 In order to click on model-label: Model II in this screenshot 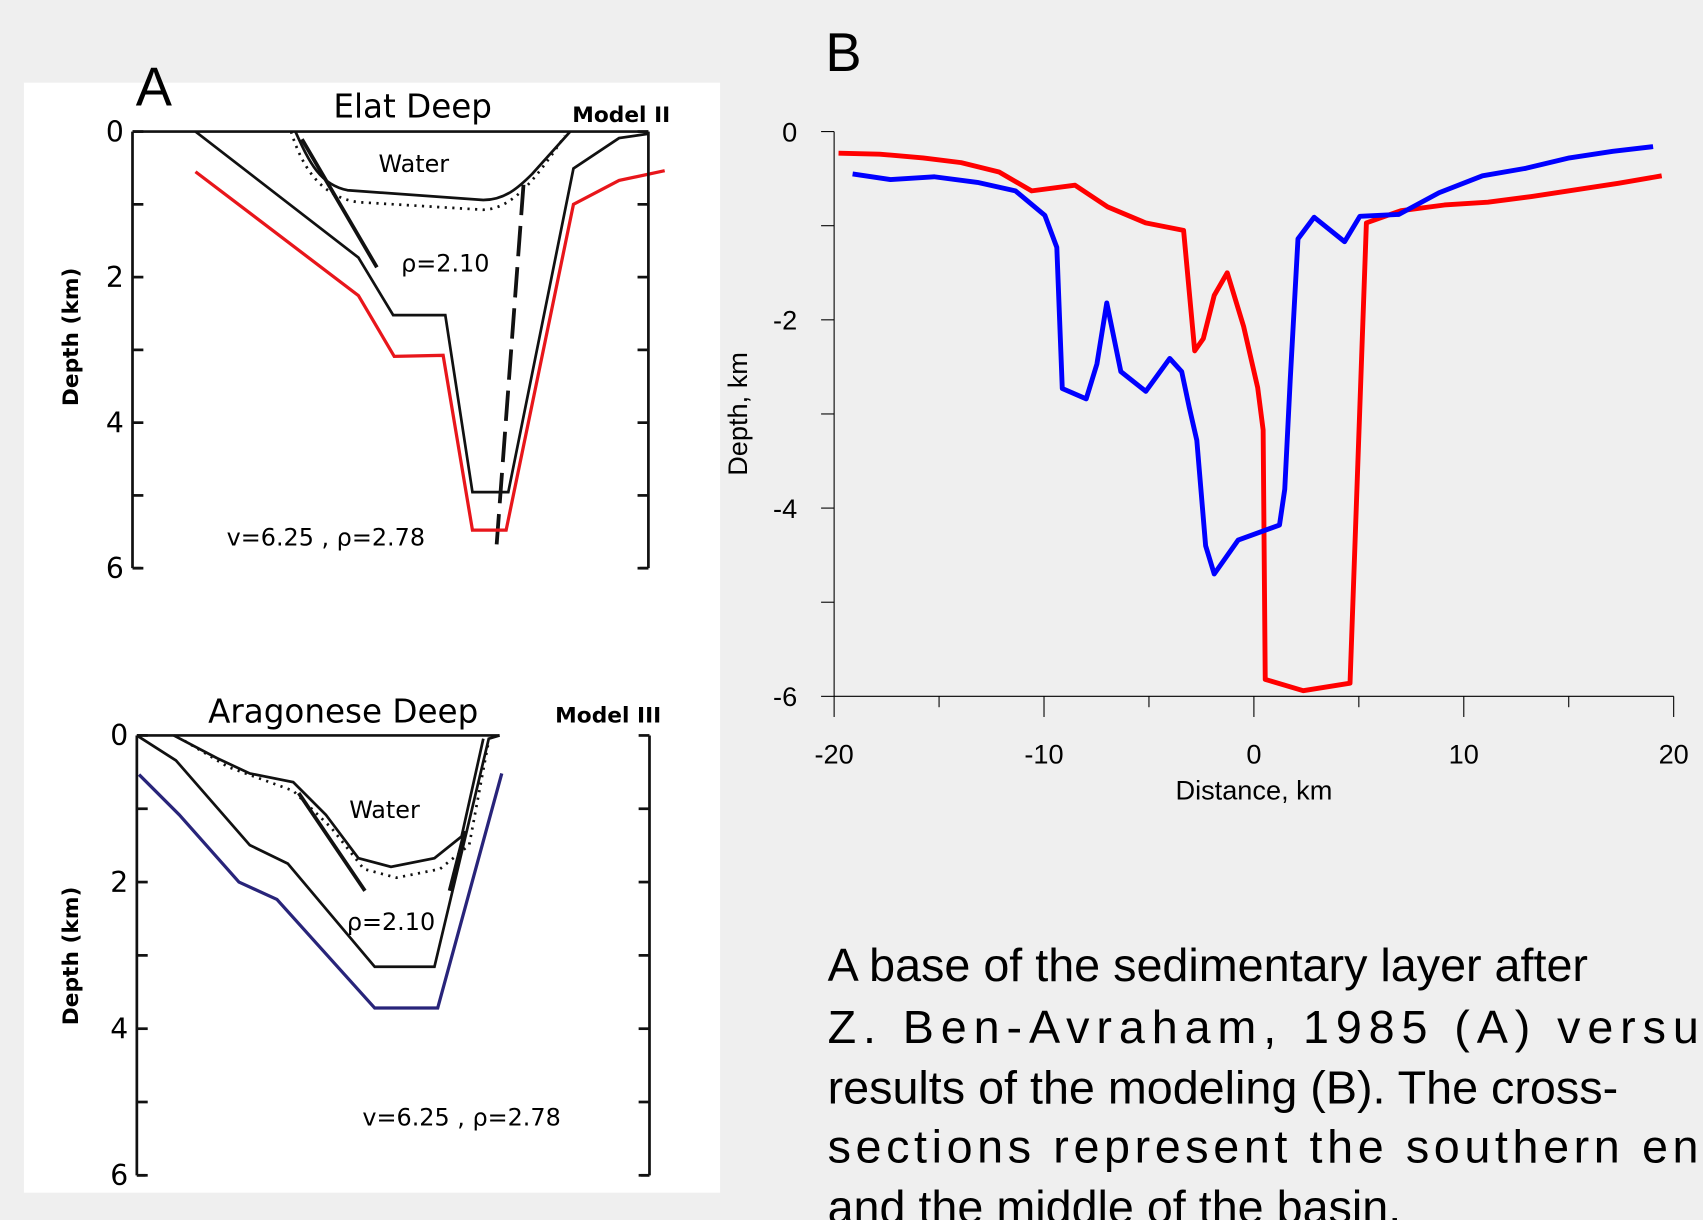, I will do `click(621, 115)`.